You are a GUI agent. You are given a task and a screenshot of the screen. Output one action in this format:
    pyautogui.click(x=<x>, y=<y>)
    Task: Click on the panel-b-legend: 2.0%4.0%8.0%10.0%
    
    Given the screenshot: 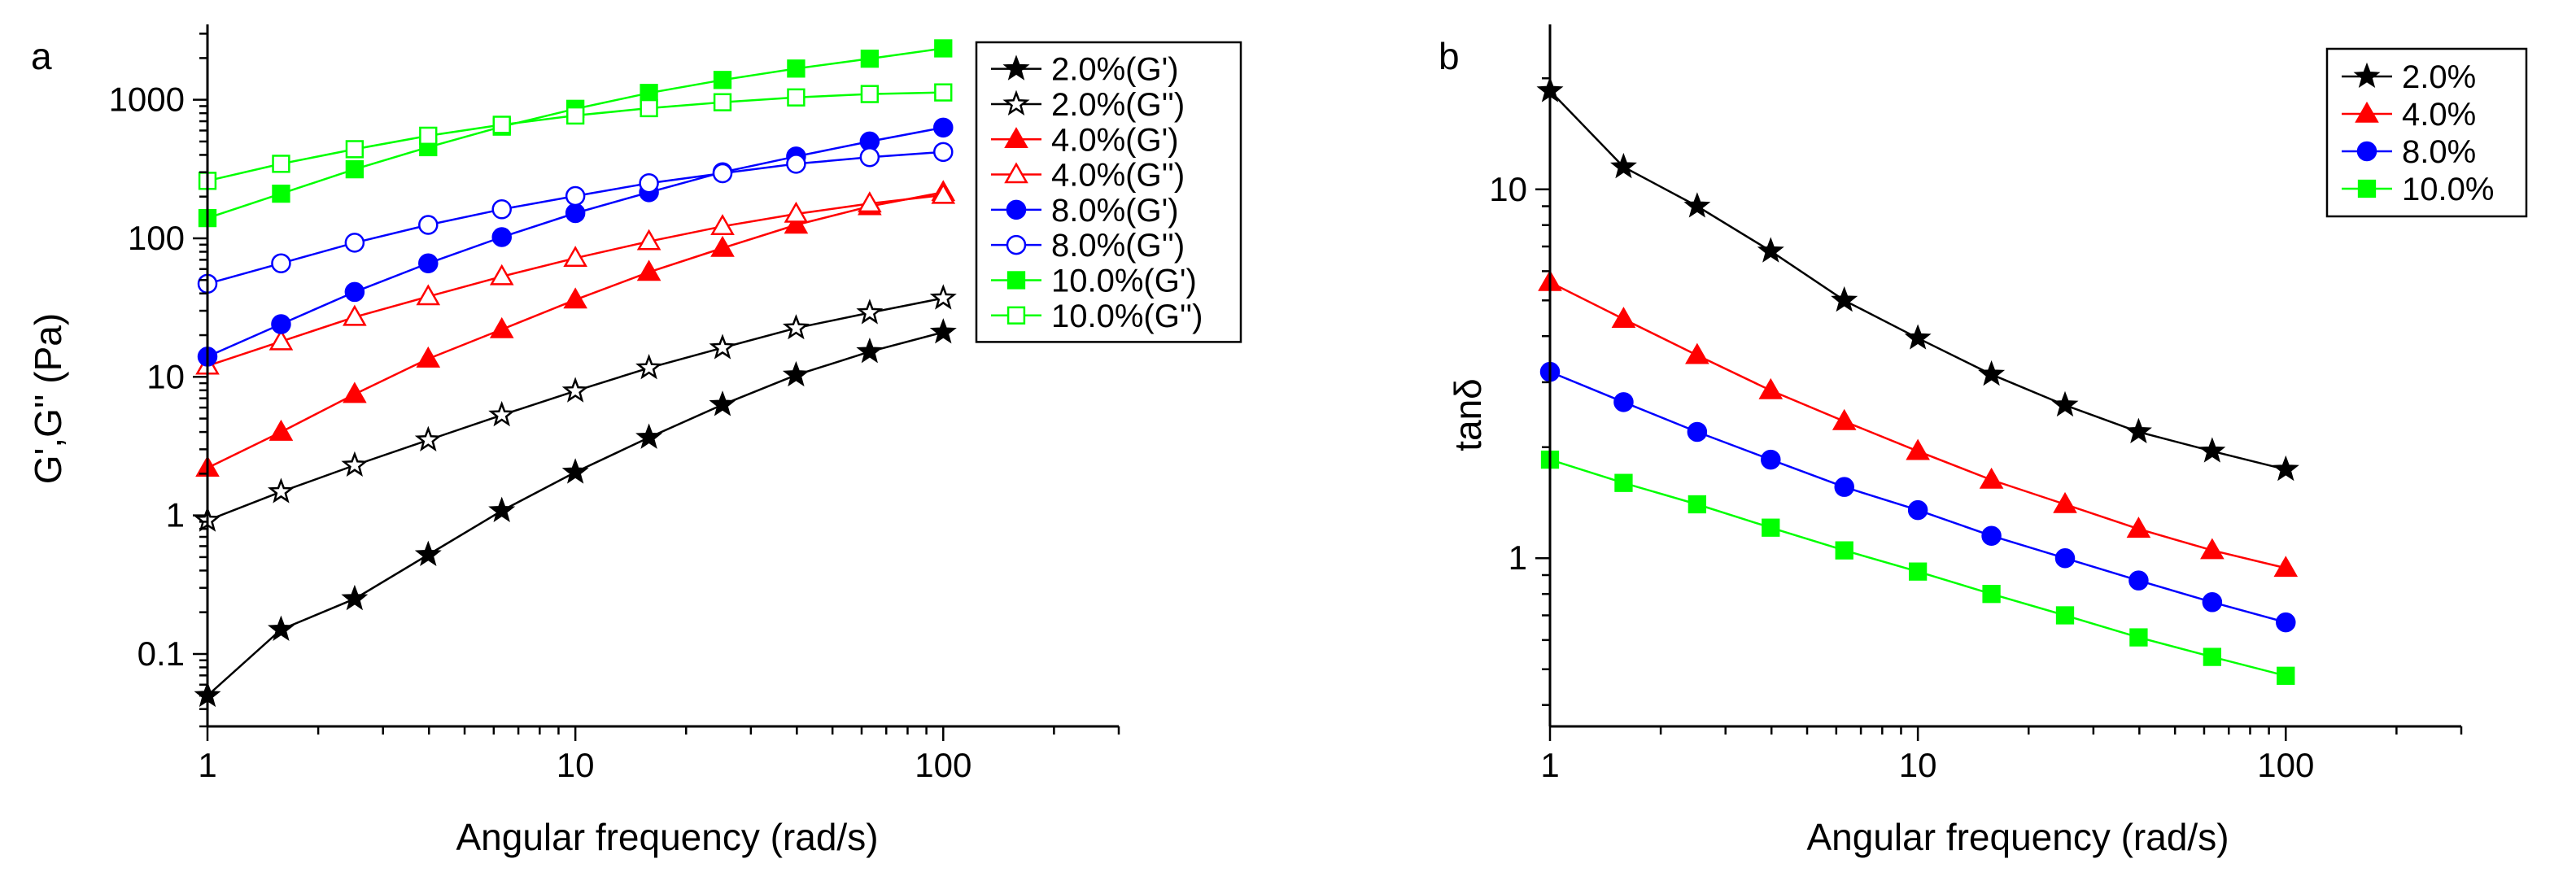 What is the action you would take?
    pyautogui.click(x=2426, y=132)
    